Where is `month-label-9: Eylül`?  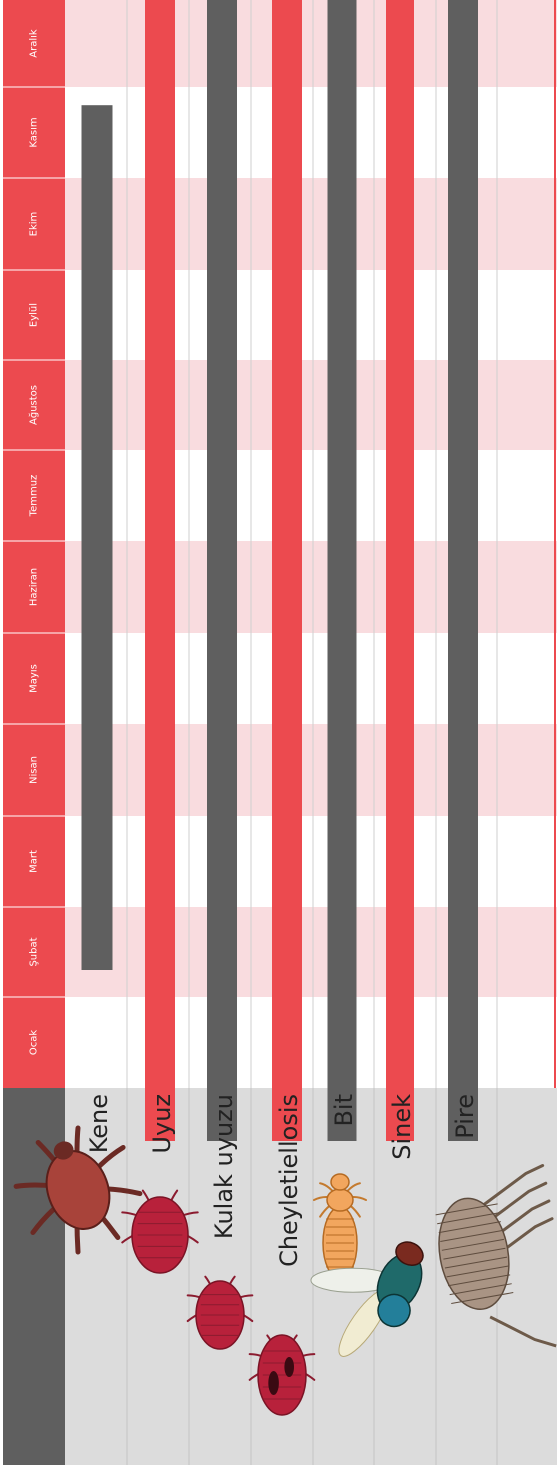 month-label-9: Eylül is located at coordinates (34, 315).